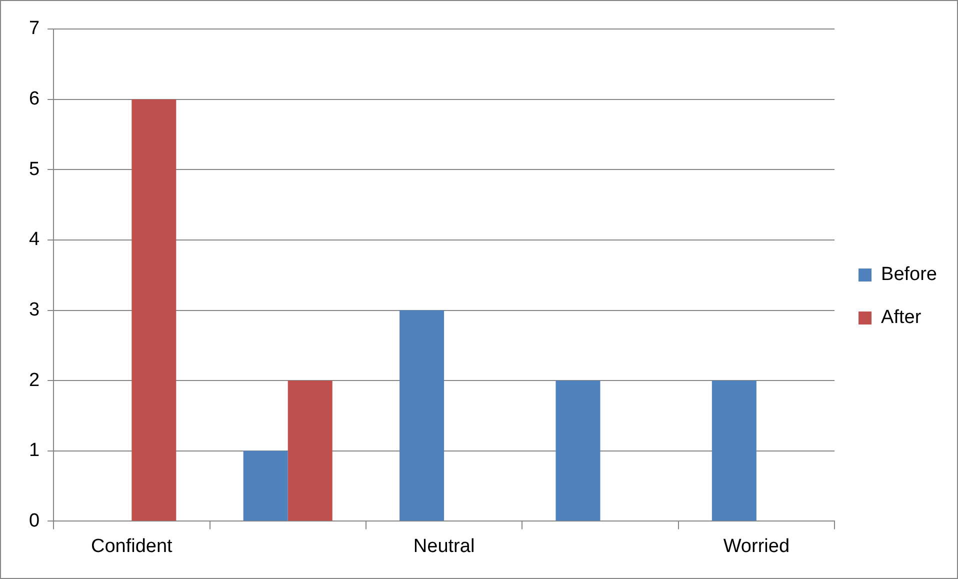 Image resolution: width=958 pixels, height=579 pixels. What do you see at coordinates (34, 380) in the screenshot?
I see `y-tick-label: 2` at bounding box center [34, 380].